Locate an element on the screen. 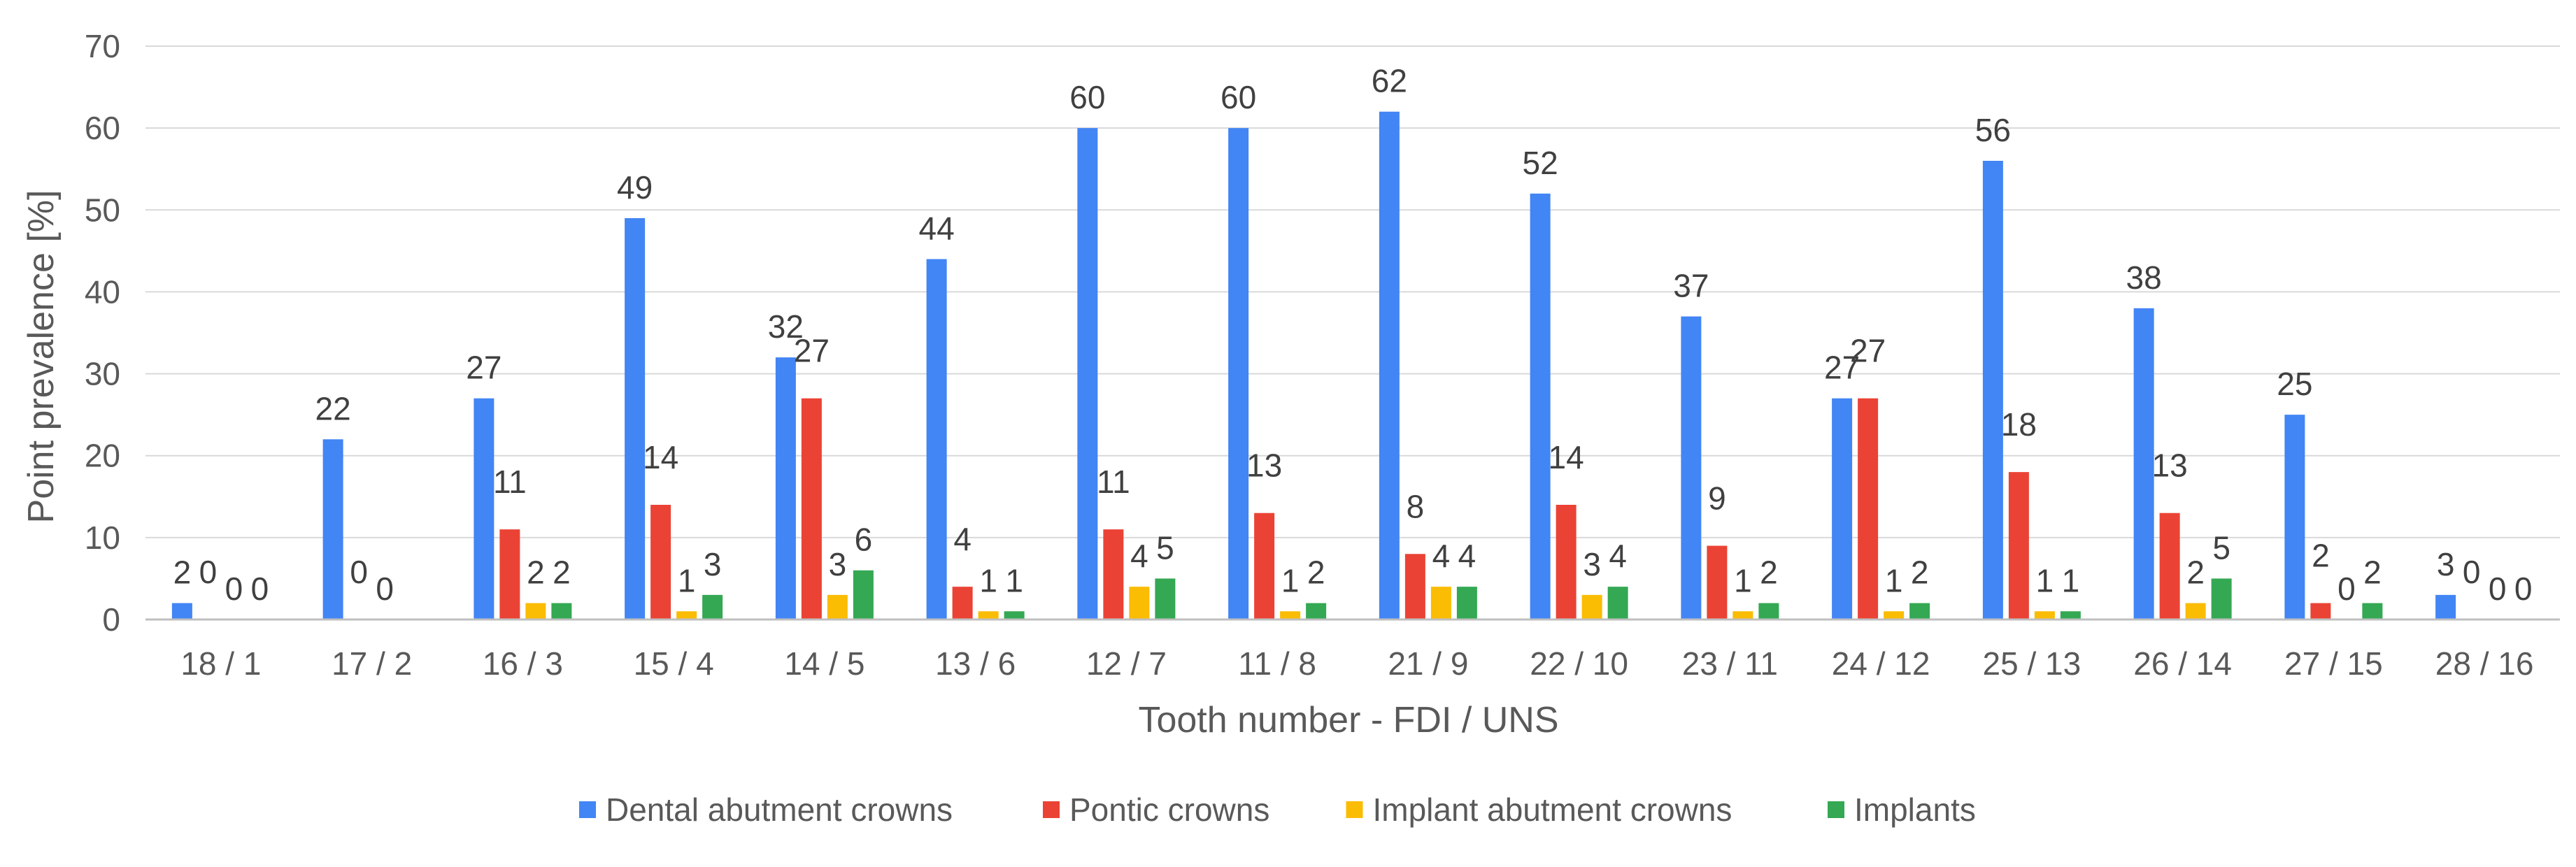  x-tick-label: 27 / 15 is located at coordinates (2333, 663).